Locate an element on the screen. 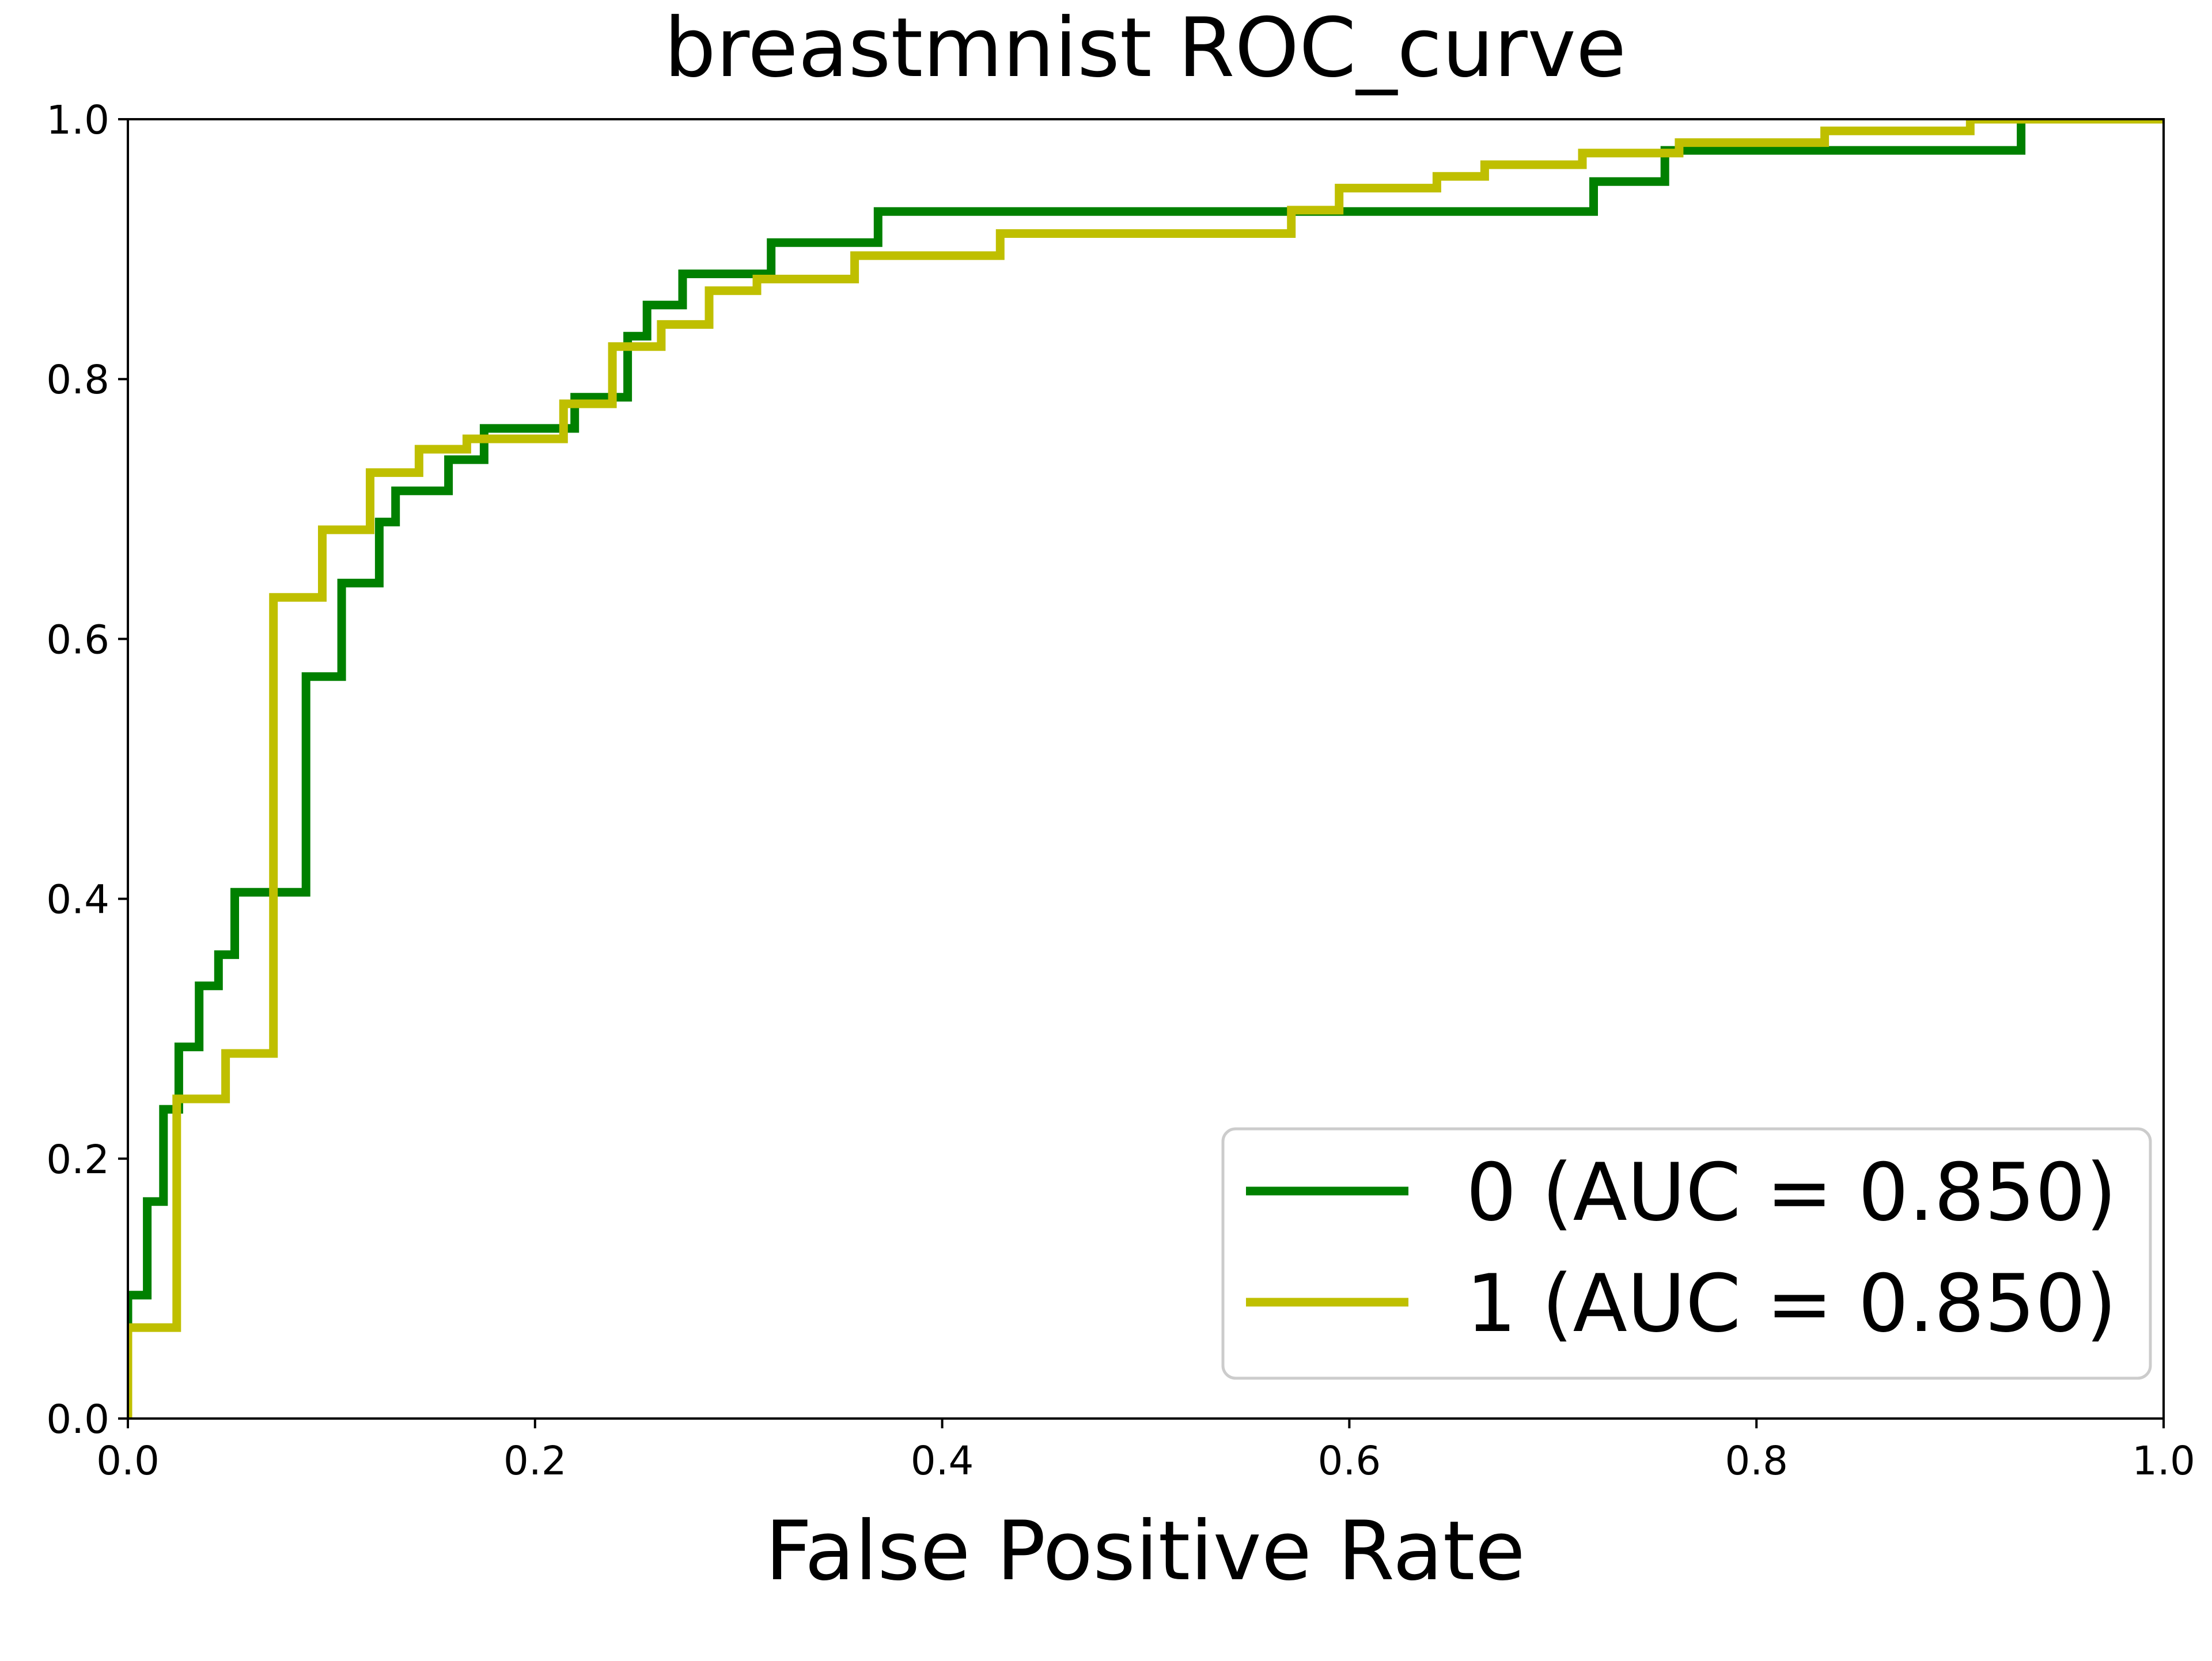 This screenshot has width=2212, height=1661. legend: 0 (AUC = 0.850) 1 (AUC = 0.850) is located at coordinates (1686, 1253).